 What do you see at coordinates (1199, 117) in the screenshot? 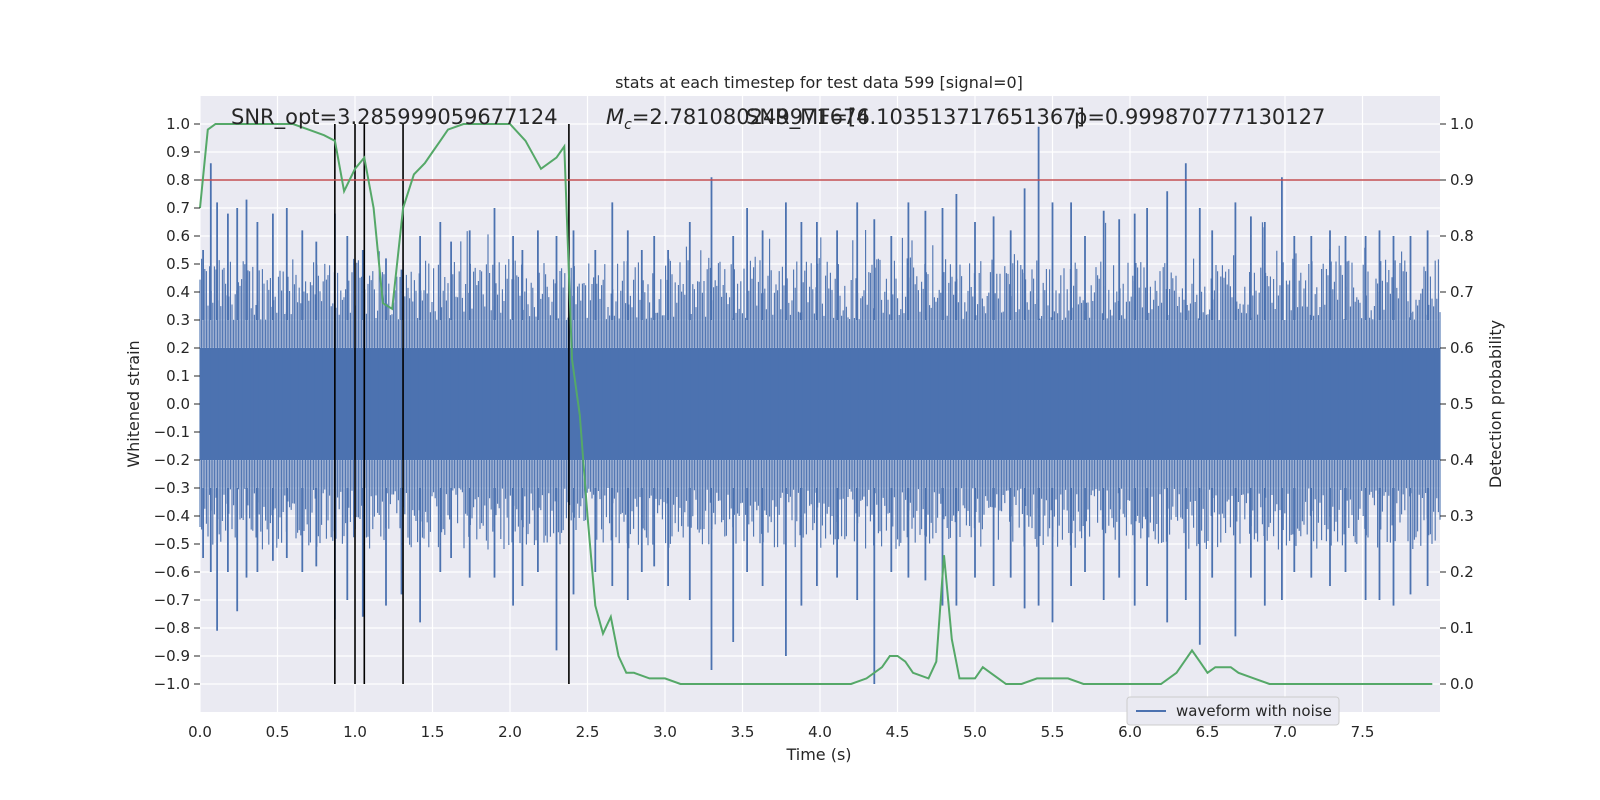
I see `p-annotation: p=0.999870777130127` at bounding box center [1199, 117].